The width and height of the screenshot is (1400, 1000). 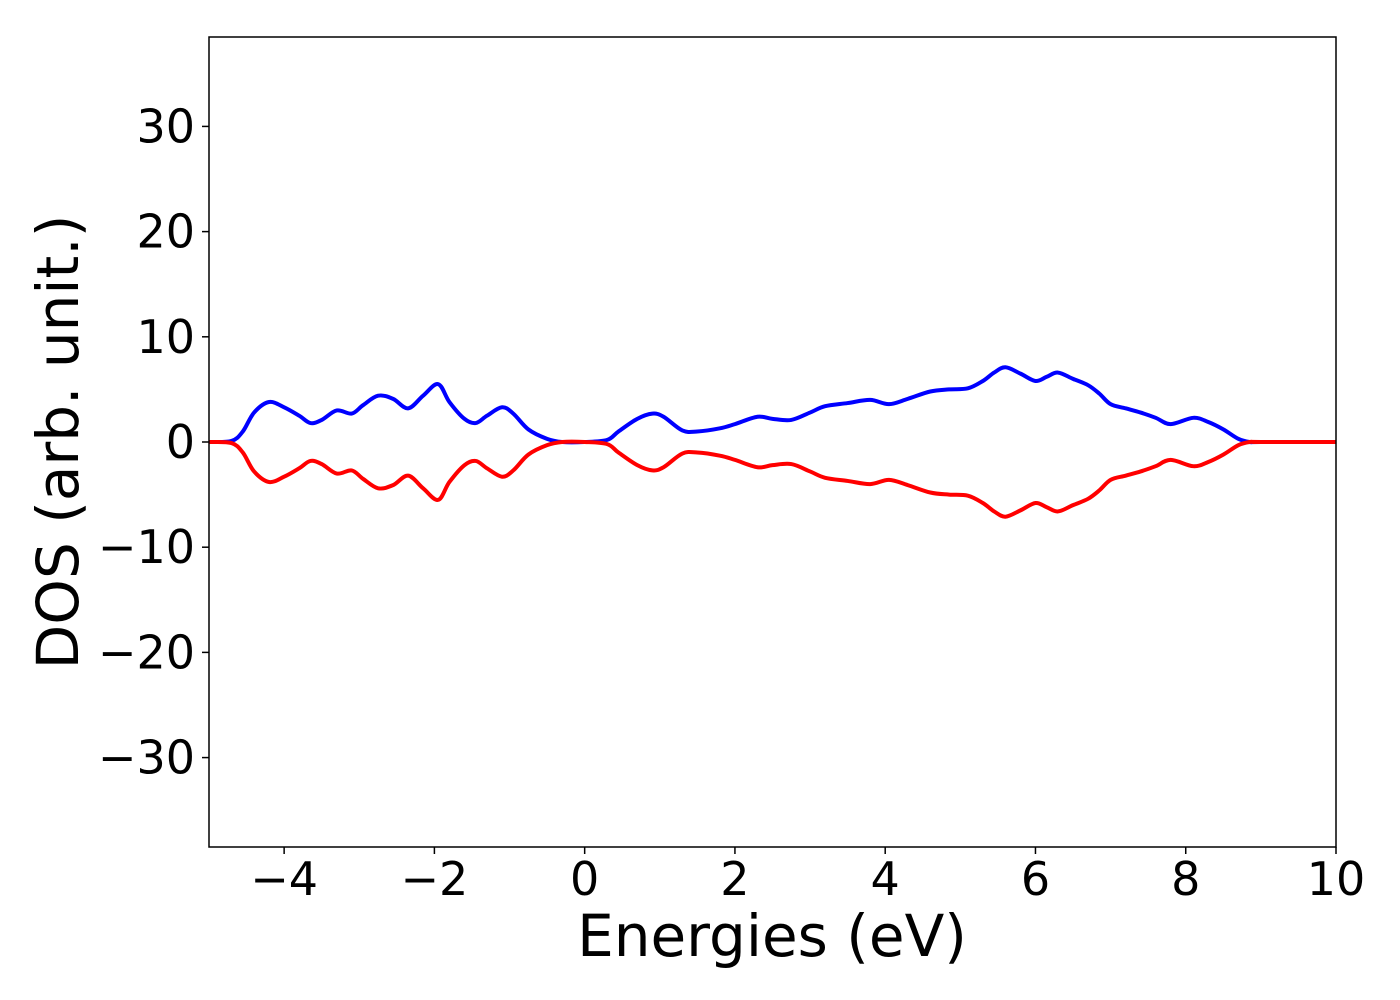 What do you see at coordinates (146, 547) in the screenshot?
I see `y-tick-label: −10` at bounding box center [146, 547].